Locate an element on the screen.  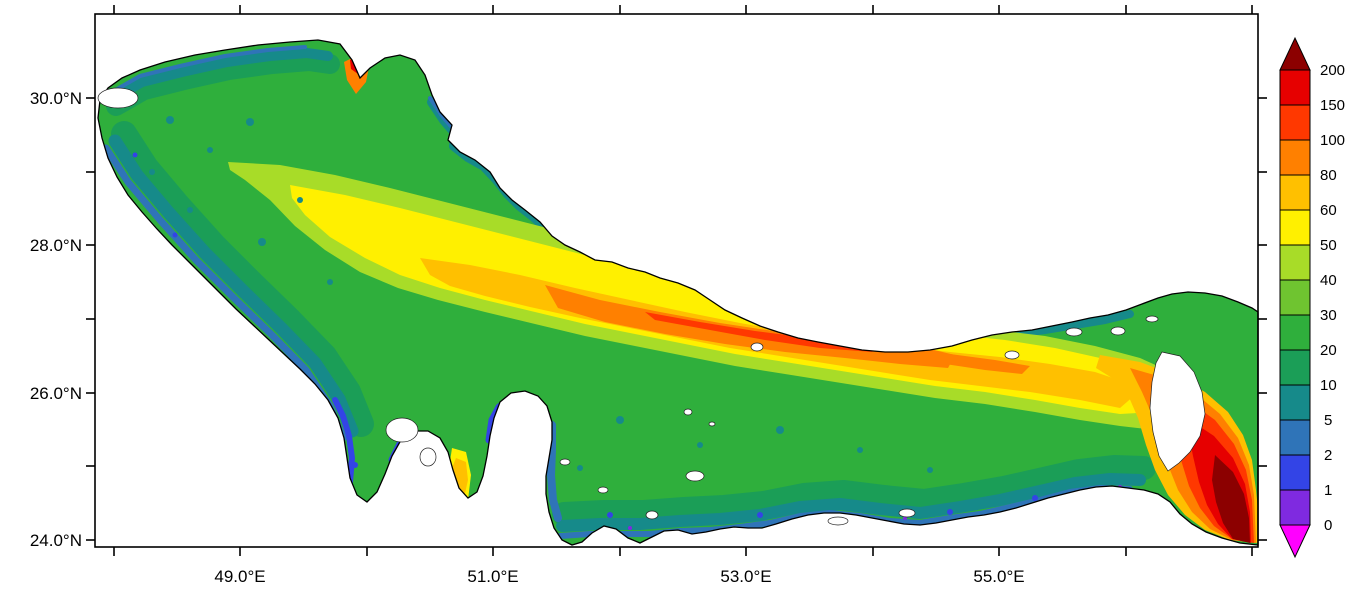
y-tick-label: 28.0°N is located at coordinates (56, 245).